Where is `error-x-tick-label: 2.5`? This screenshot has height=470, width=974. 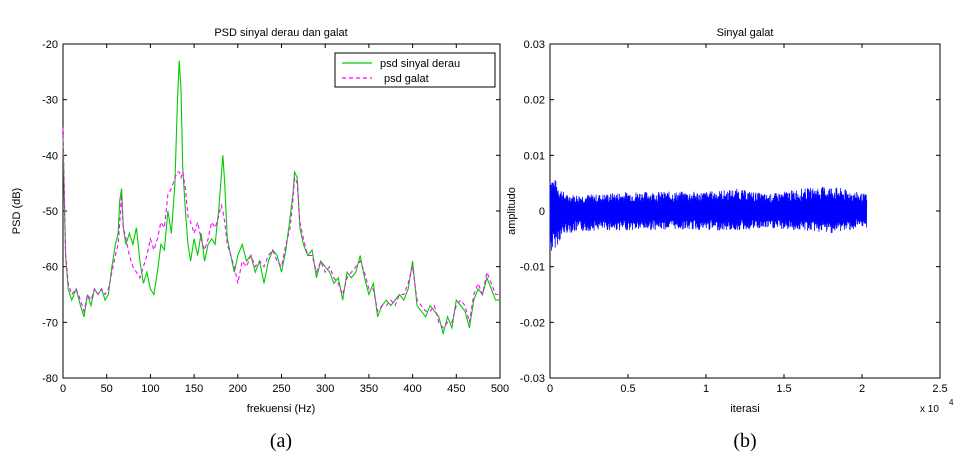 error-x-tick-label: 2.5 is located at coordinates (939, 389).